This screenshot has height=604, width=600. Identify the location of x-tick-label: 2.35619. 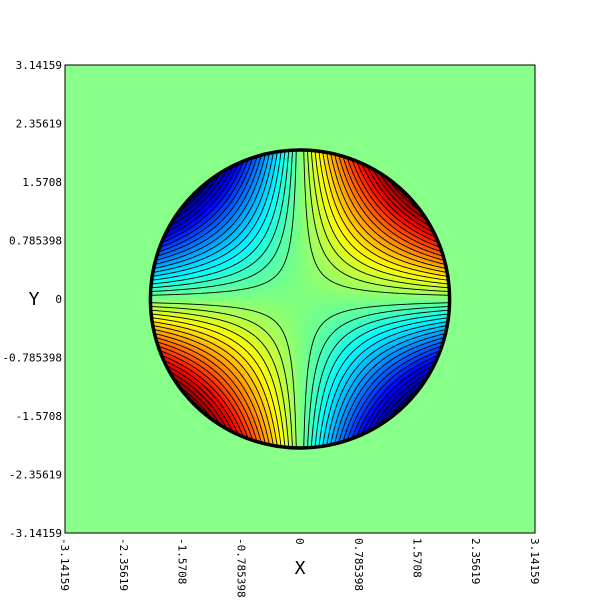
(475, 561).